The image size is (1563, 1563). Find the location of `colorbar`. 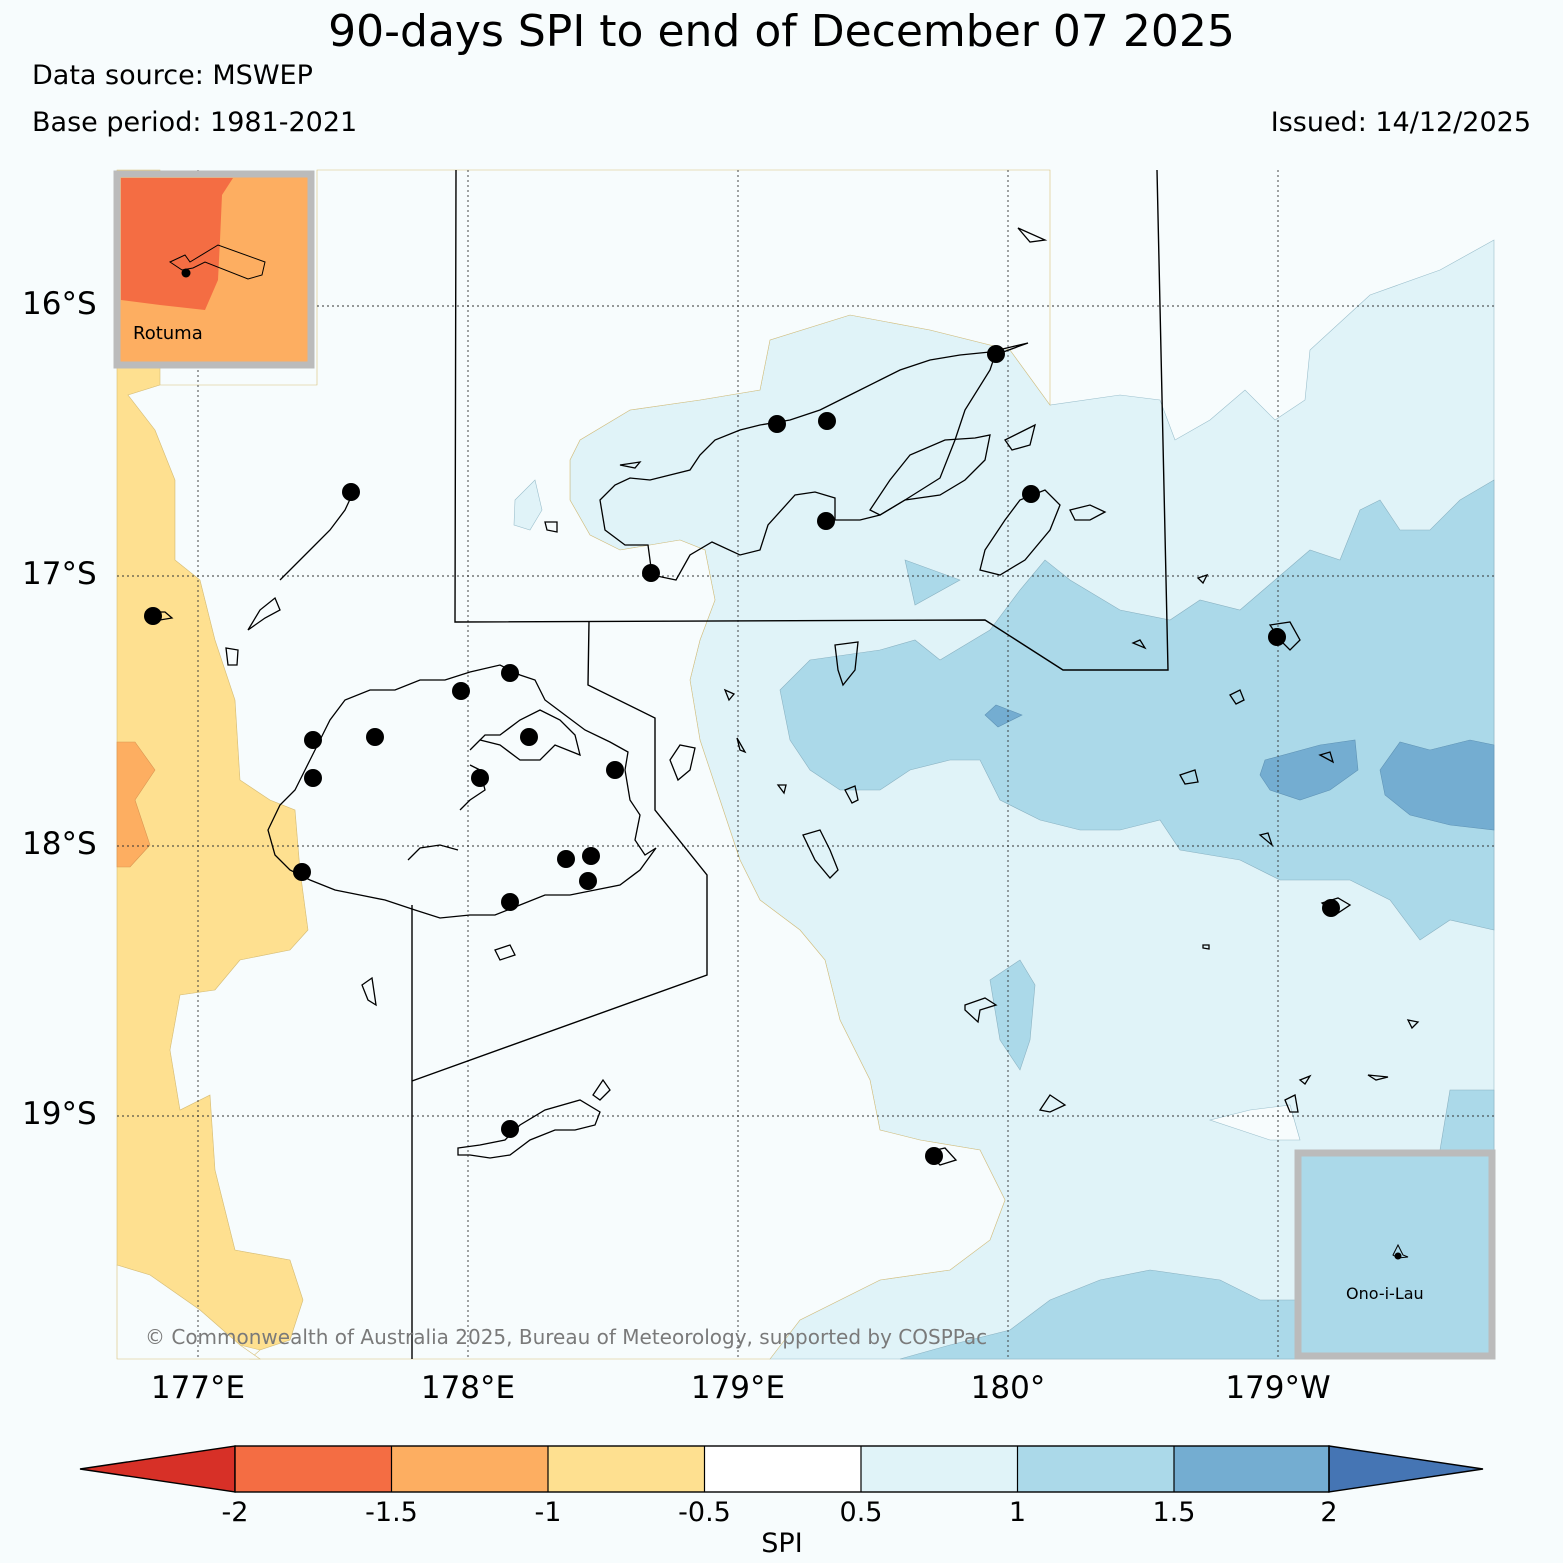

colorbar is located at coordinates (781, 1469).